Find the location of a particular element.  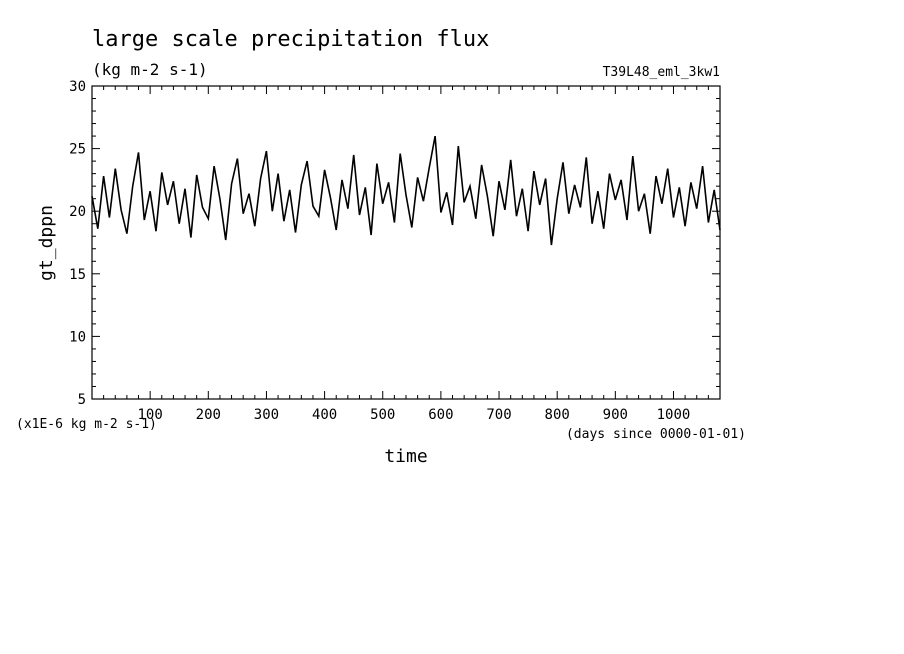

y-tick-label: 30 is located at coordinates (77, 87).